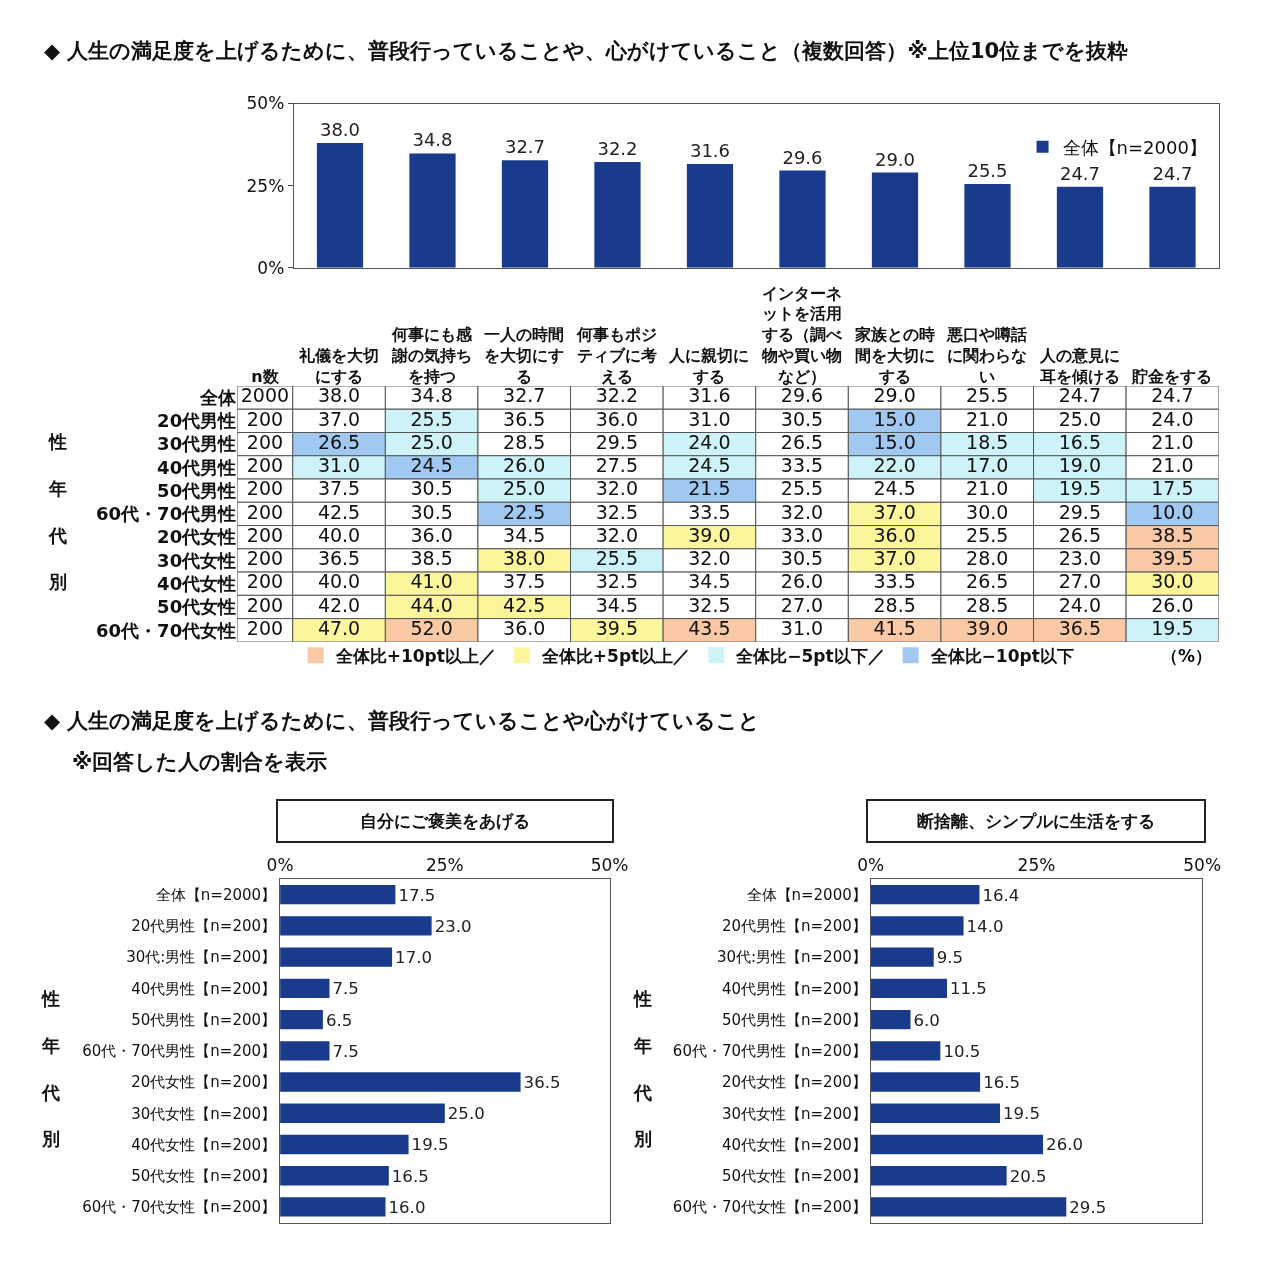 The height and width of the screenshot is (1267, 1266). Describe the element at coordinates (987, 355) in the screenshot. I see `x-tick-label: 悪口や噂話に関わらない` at that location.